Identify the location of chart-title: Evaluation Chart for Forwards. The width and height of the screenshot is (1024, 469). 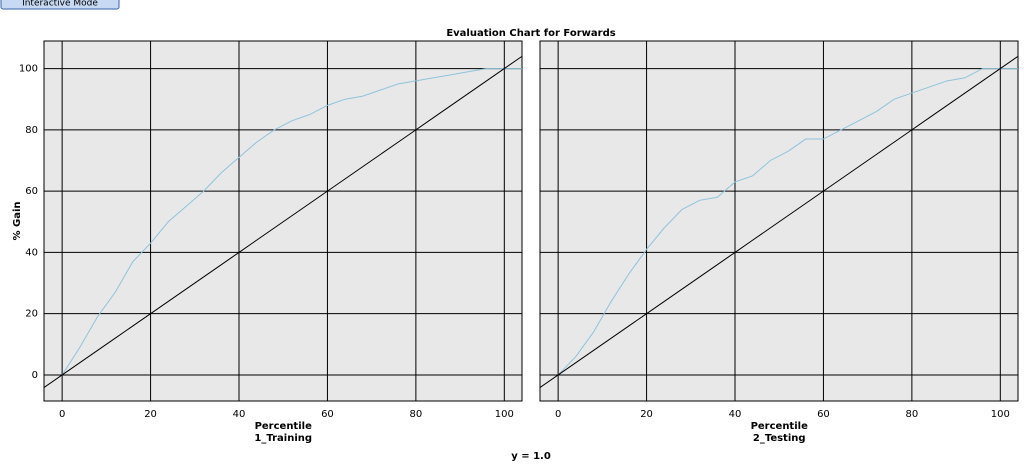
(530, 33).